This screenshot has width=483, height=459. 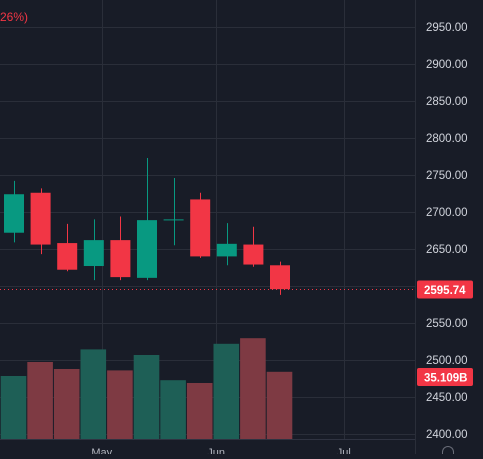 I want to click on volume-bars, so click(x=146, y=388).